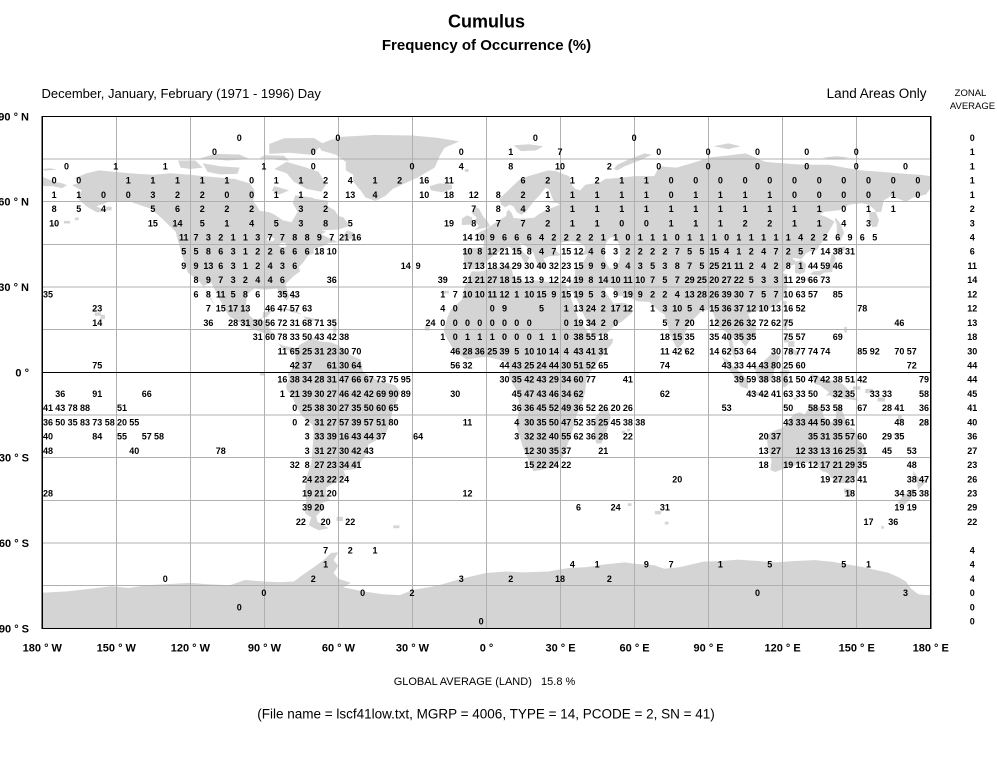 The width and height of the screenshot is (997, 760). I want to click on svg-text: 17, so click(616, 309).